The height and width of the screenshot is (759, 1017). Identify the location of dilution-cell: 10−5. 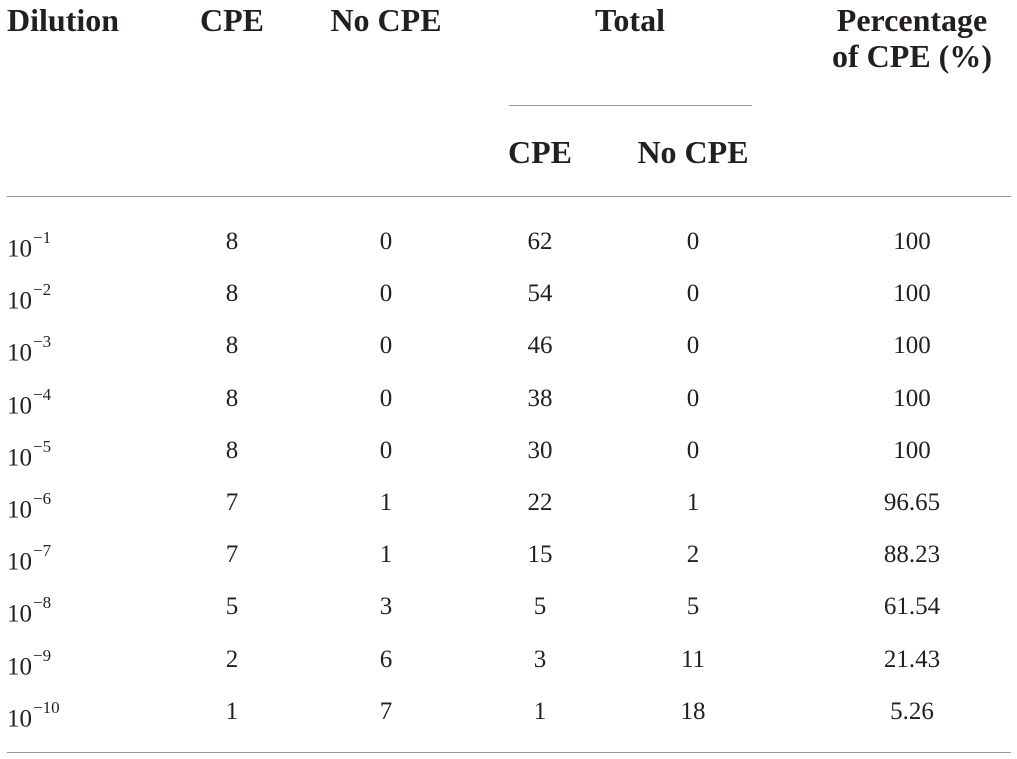
(29, 454).